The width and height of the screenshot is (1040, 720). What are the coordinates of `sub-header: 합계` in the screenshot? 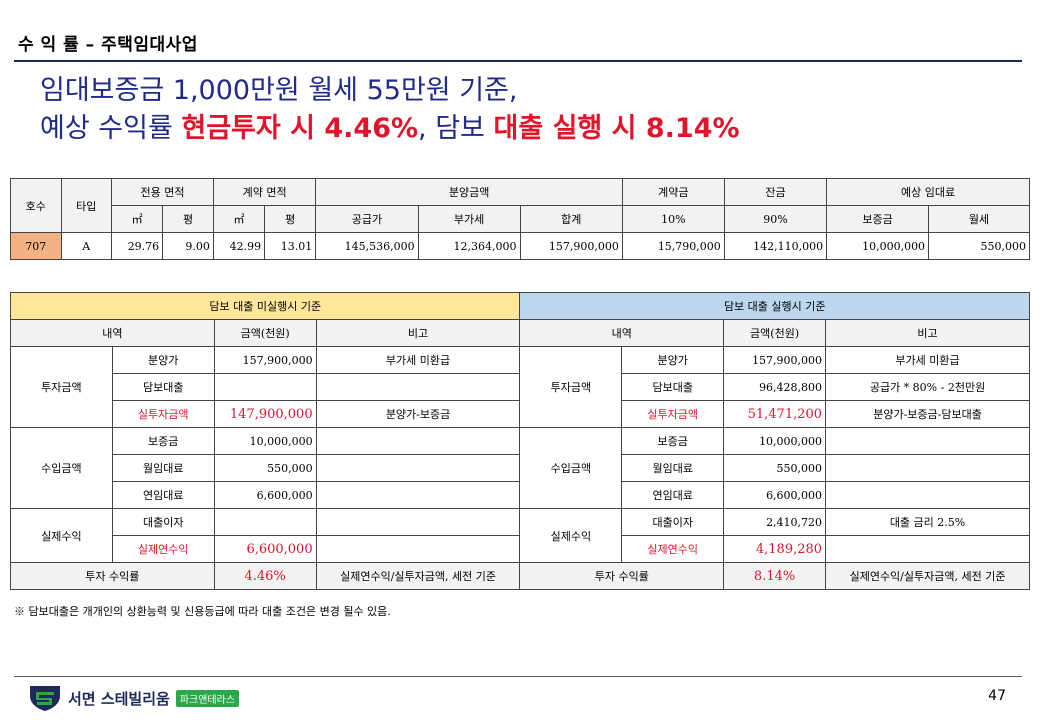 It's located at (571, 219).